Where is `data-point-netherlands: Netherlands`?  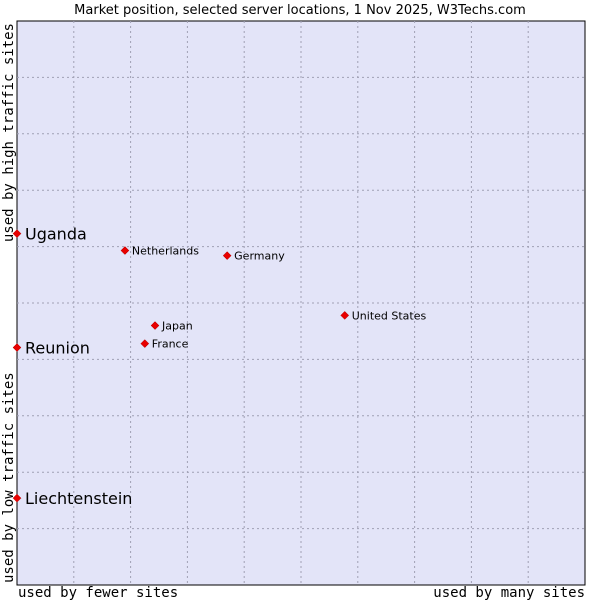
data-point-netherlands: Netherlands is located at coordinates (159, 251).